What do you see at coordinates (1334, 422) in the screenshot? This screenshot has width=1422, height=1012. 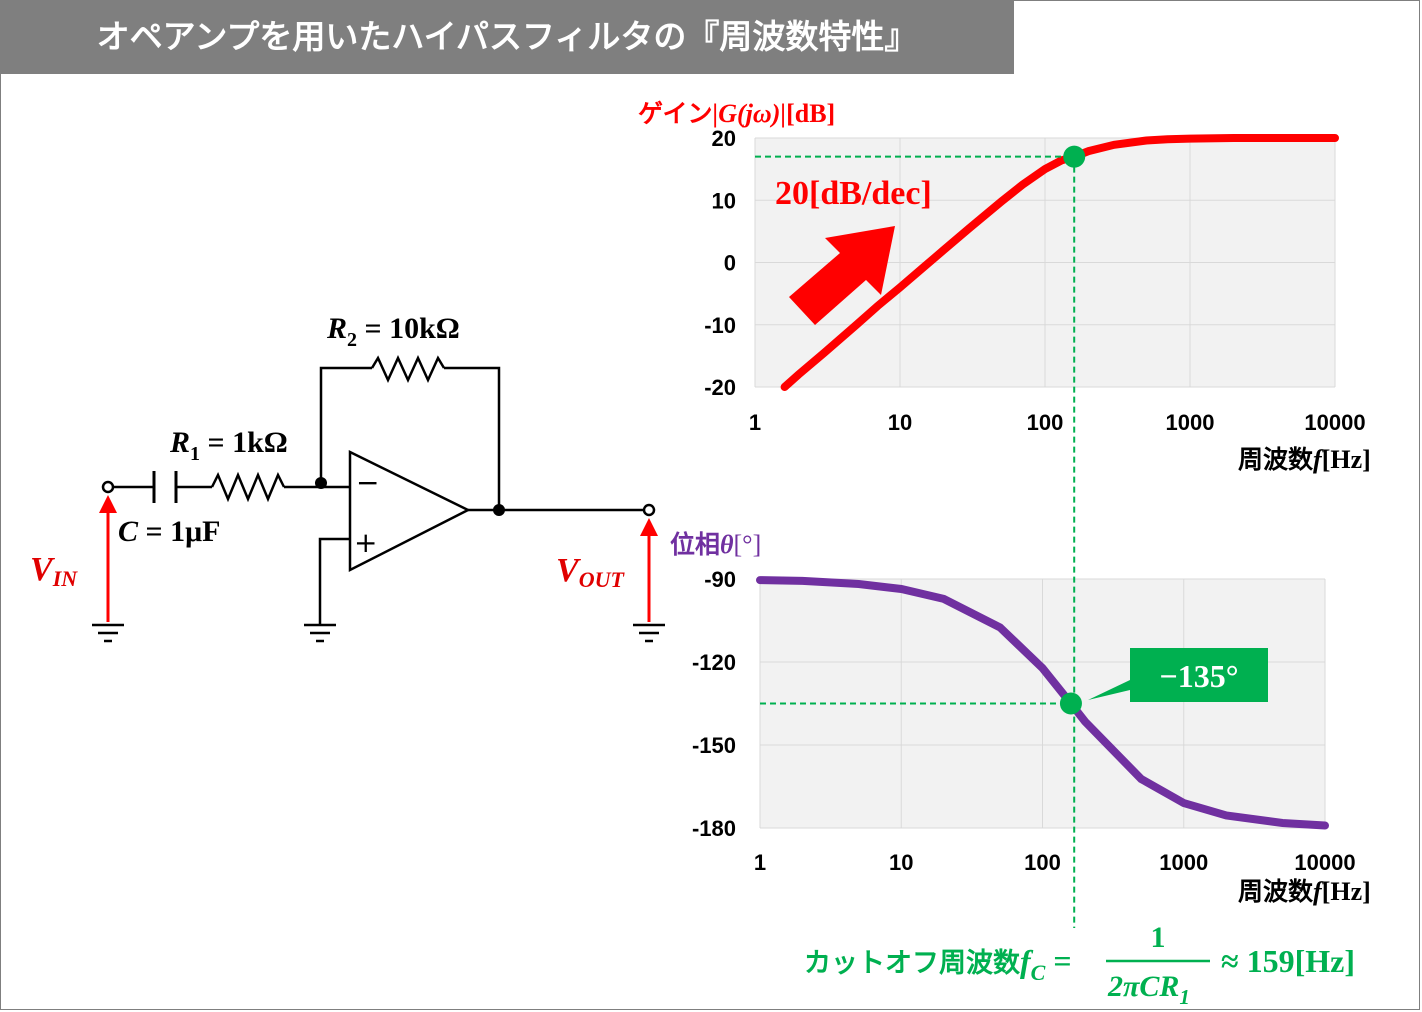 I see `gain-xtick-label: 10000` at bounding box center [1334, 422].